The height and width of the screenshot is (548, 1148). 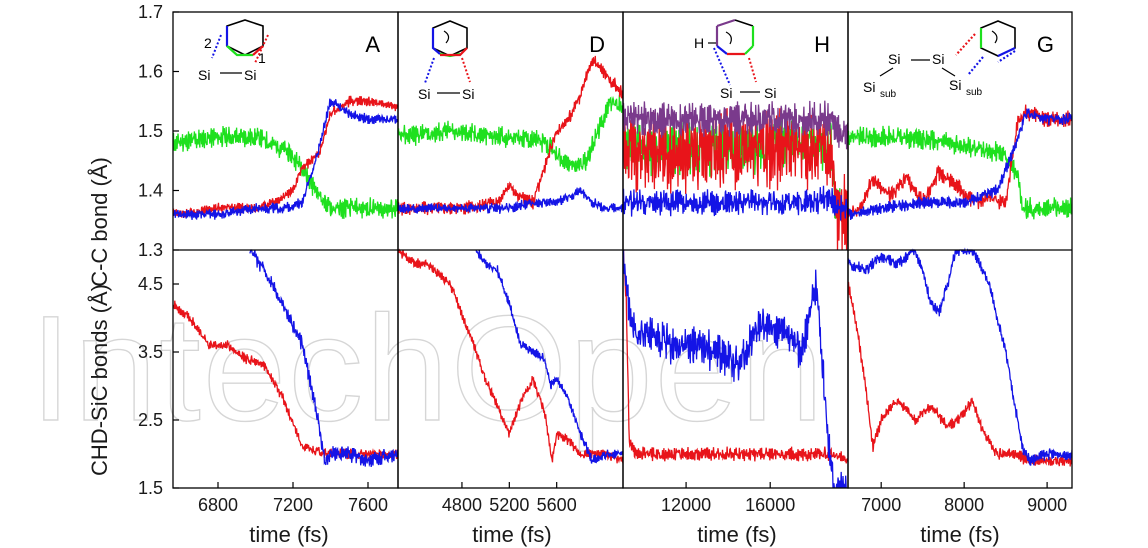 I want to click on bottom-y-axis-title: CHD-SiC bonds (Å), so click(x=99, y=380).